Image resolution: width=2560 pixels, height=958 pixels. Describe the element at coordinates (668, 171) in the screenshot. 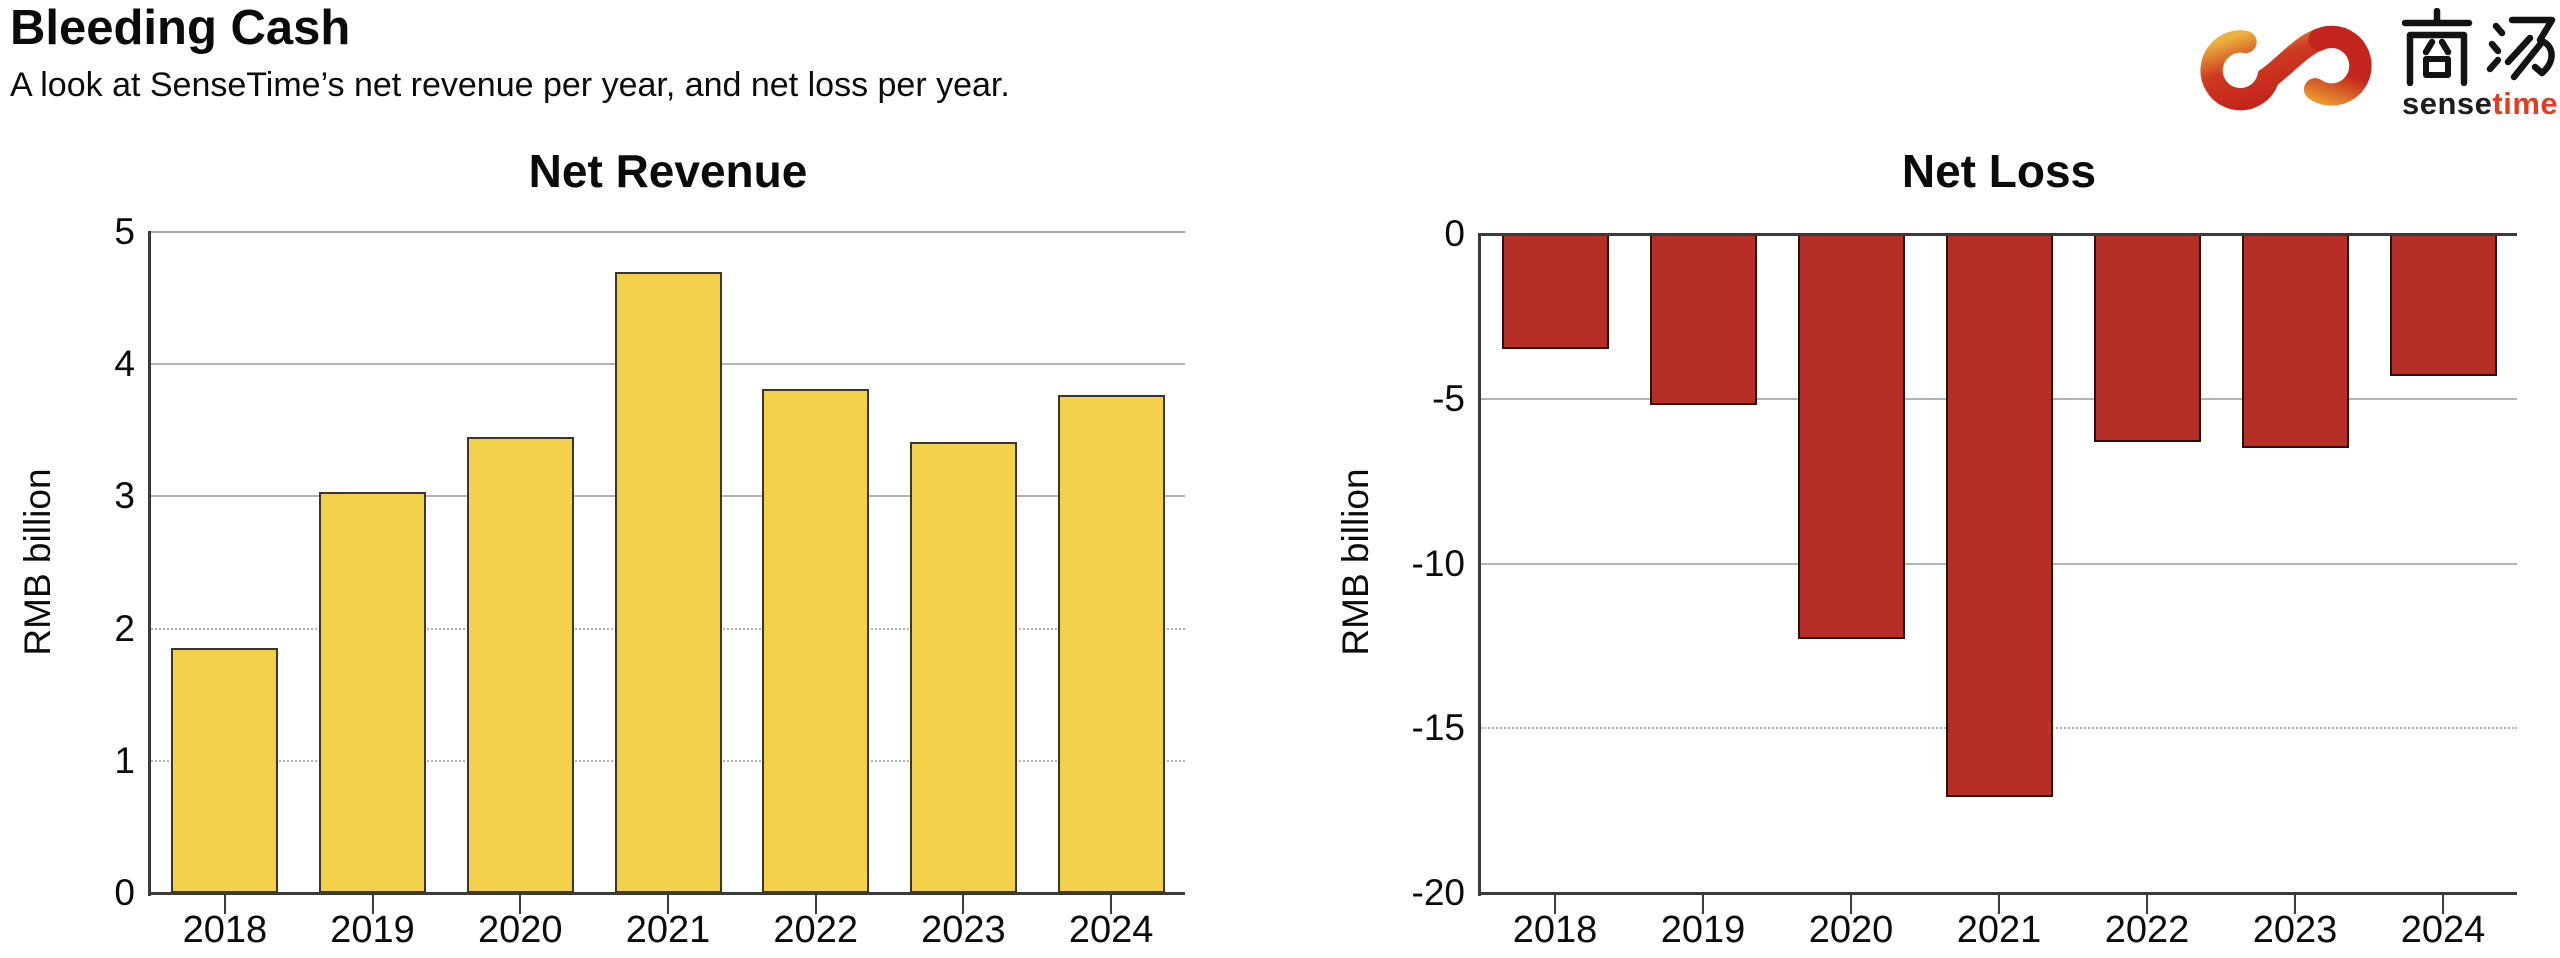

I see `net-revenue-chart-title: Net Revenue` at that location.